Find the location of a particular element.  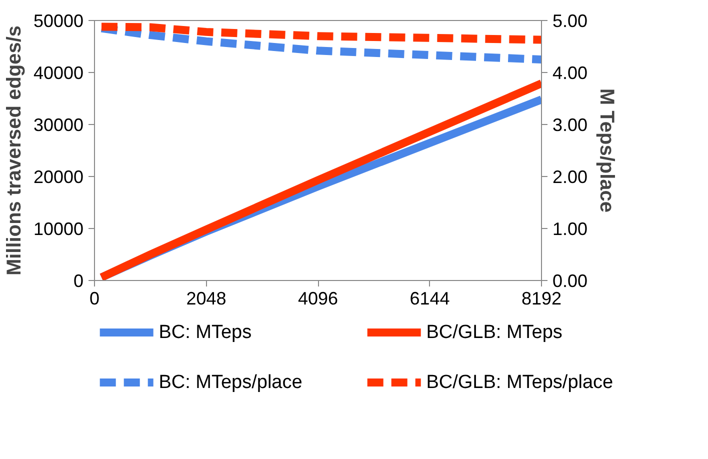

y2-tick-label: 4.00 is located at coordinates (570, 73).